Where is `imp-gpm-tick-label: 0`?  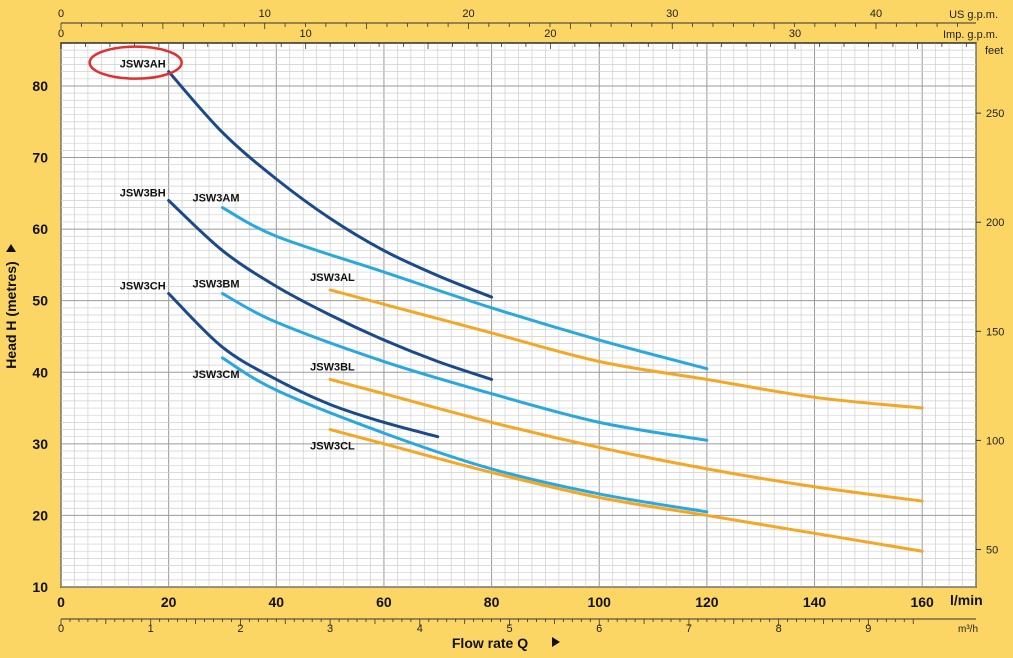
imp-gpm-tick-label: 0 is located at coordinates (61, 34).